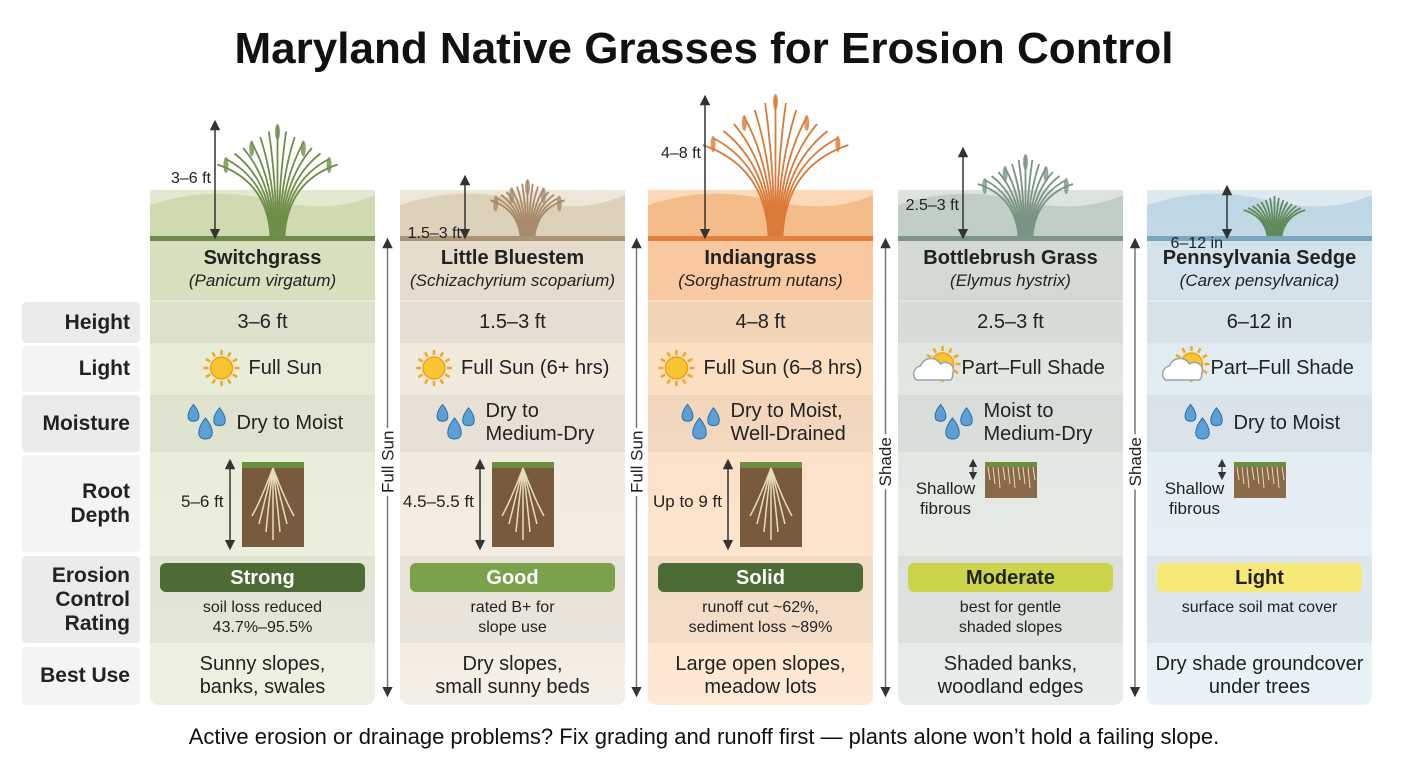 This screenshot has width=1408, height=768. I want to click on hill, so click(262, 216).